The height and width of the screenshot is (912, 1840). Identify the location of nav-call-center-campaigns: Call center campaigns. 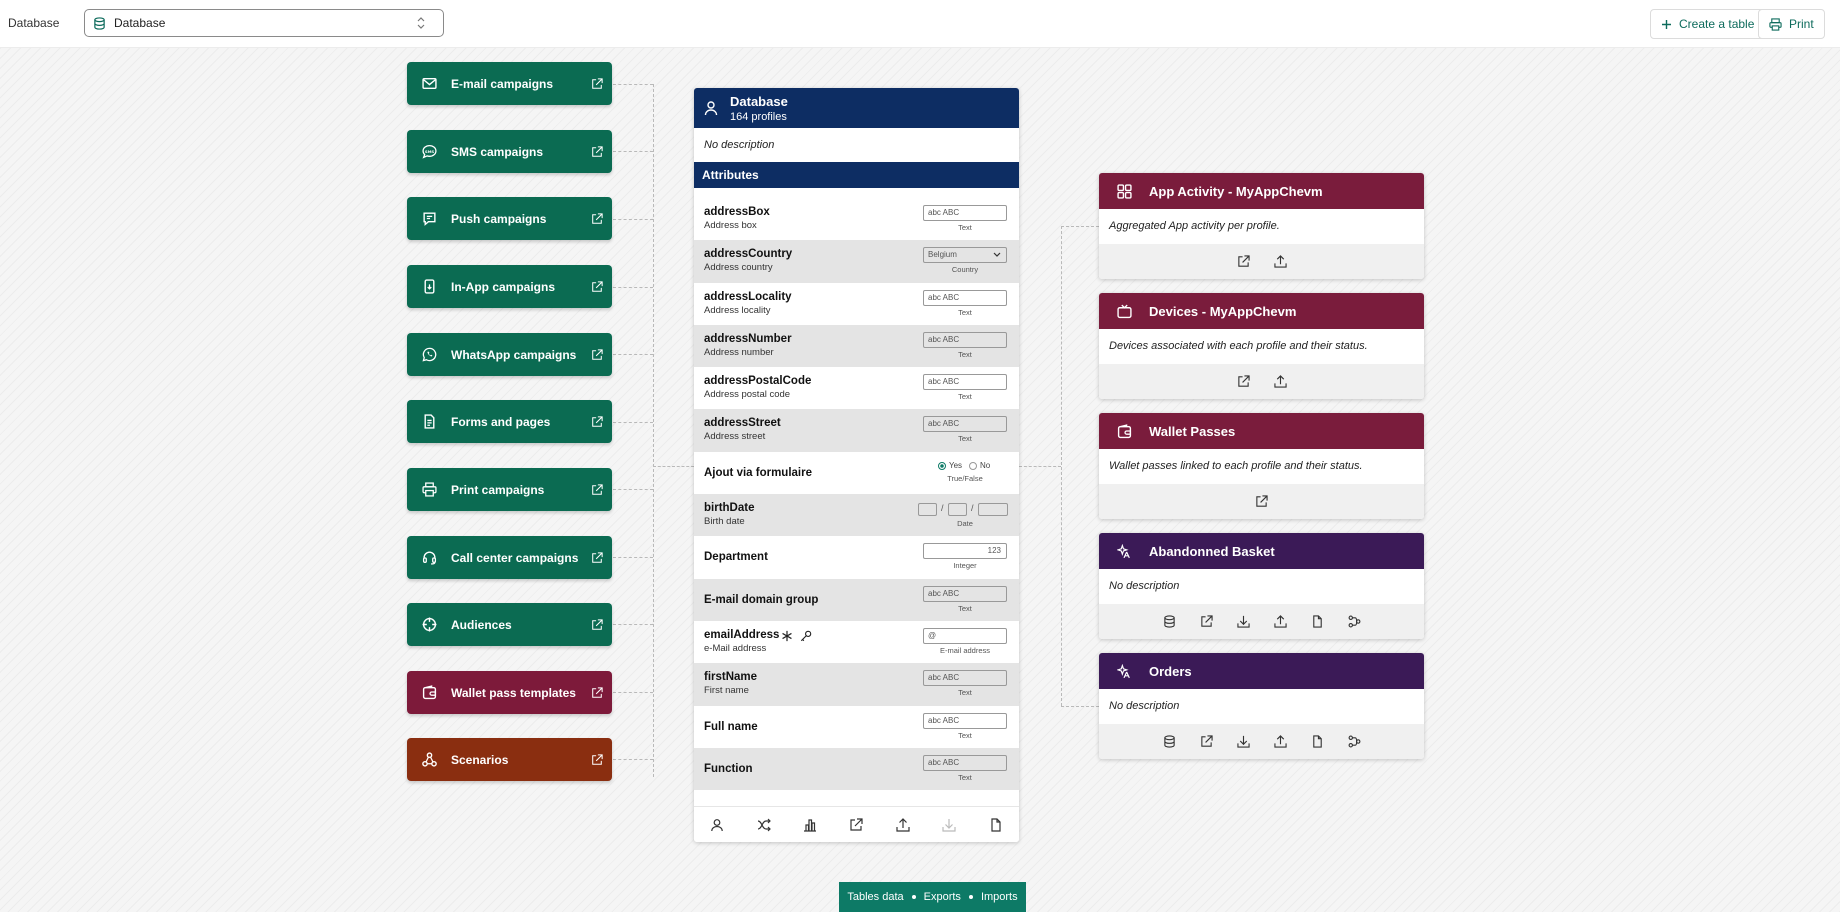
(509, 557).